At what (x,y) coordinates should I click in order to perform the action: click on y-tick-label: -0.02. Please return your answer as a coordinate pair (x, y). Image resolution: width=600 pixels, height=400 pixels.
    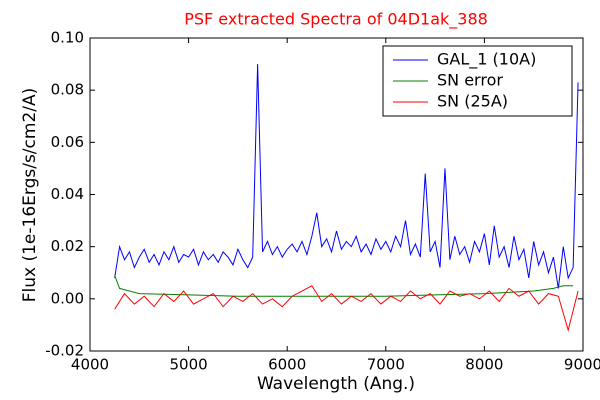
    Looking at the image, I should click on (64, 351).